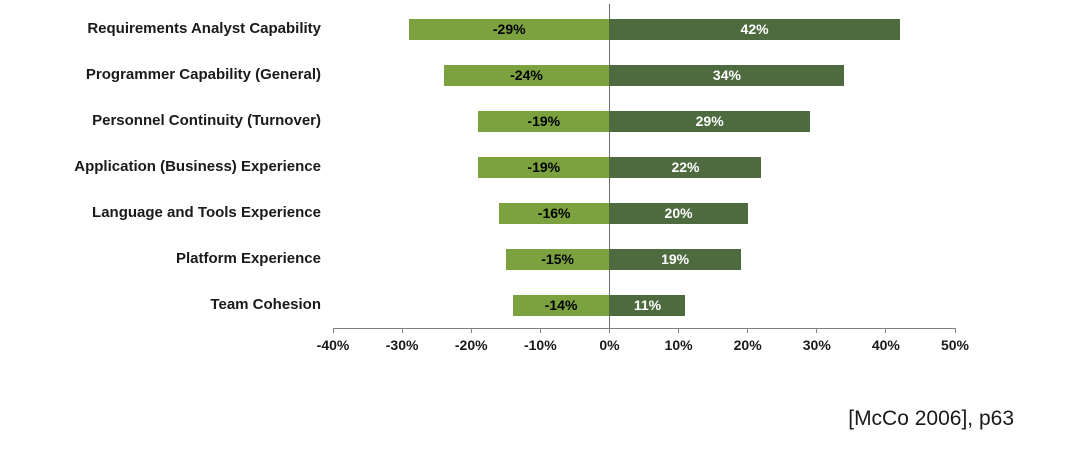 This screenshot has width=1066, height=449. Describe the element at coordinates (678, 213) in the screenshot. I see `positive-bar: 20%` at that location.